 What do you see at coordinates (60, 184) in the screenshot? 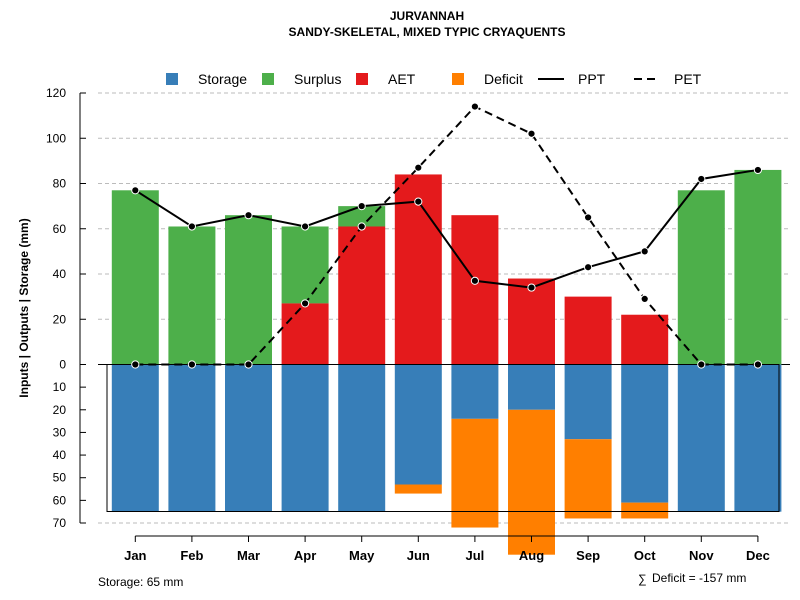
I see `y-tick-label: 80` at bounding box center [60, 184].